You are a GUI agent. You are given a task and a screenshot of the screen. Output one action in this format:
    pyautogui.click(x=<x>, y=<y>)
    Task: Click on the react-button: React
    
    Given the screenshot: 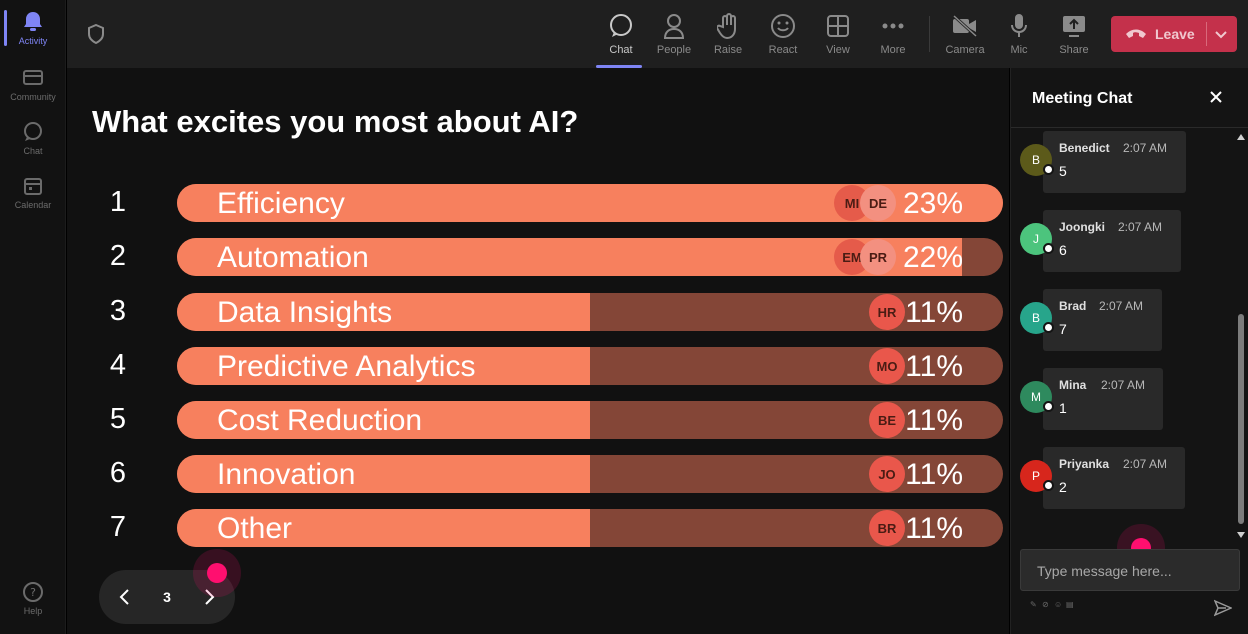 What is the action you would take?
    pyautogui.click(x=783, y=35)
    